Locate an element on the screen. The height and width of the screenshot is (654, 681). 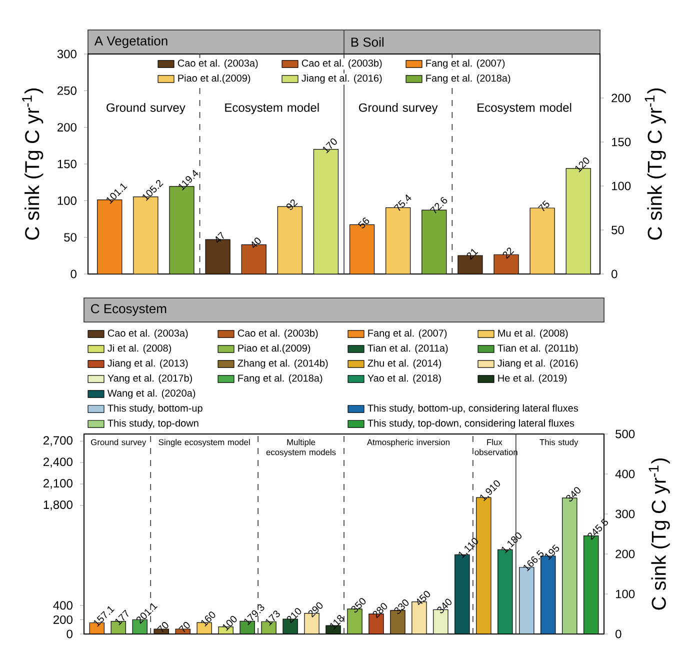
data-label: 47 is located at coordinates (220, 237).